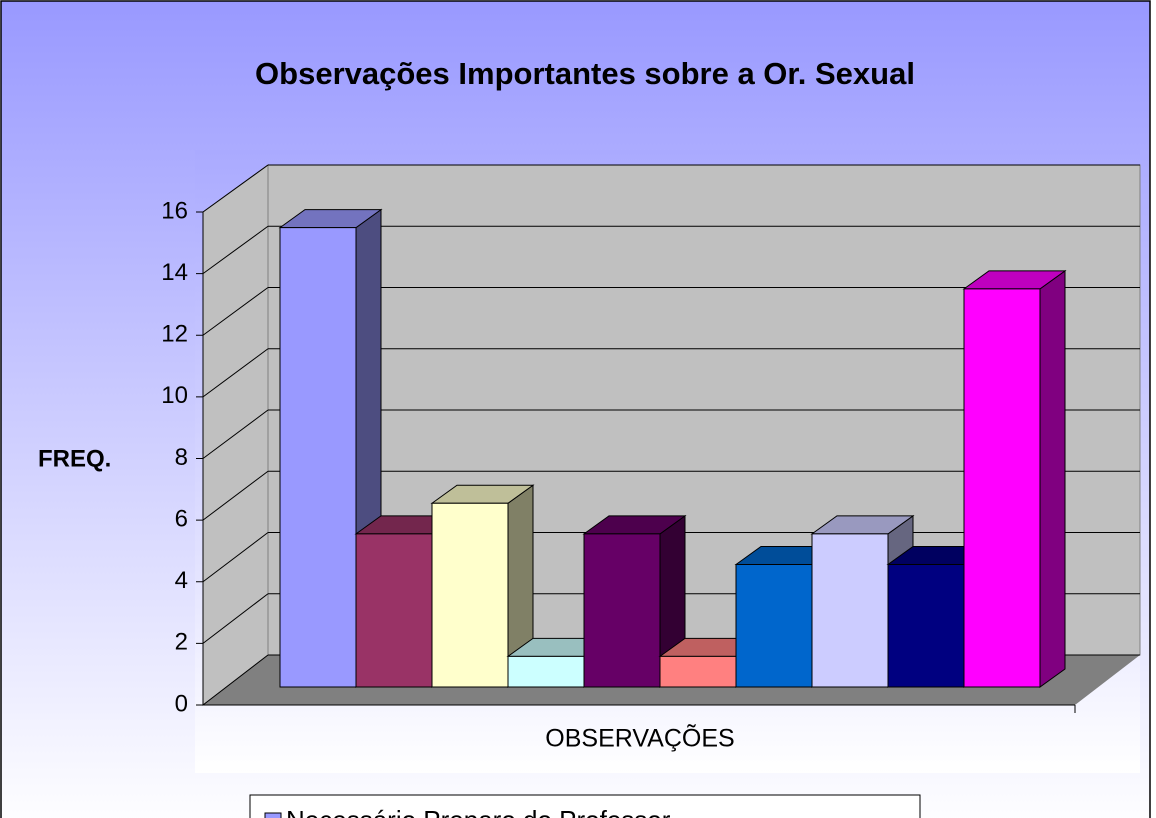 The image size is (1156, 818). I want to click on legend-label: Necessário Preparo do Professor, so click(478, 811).